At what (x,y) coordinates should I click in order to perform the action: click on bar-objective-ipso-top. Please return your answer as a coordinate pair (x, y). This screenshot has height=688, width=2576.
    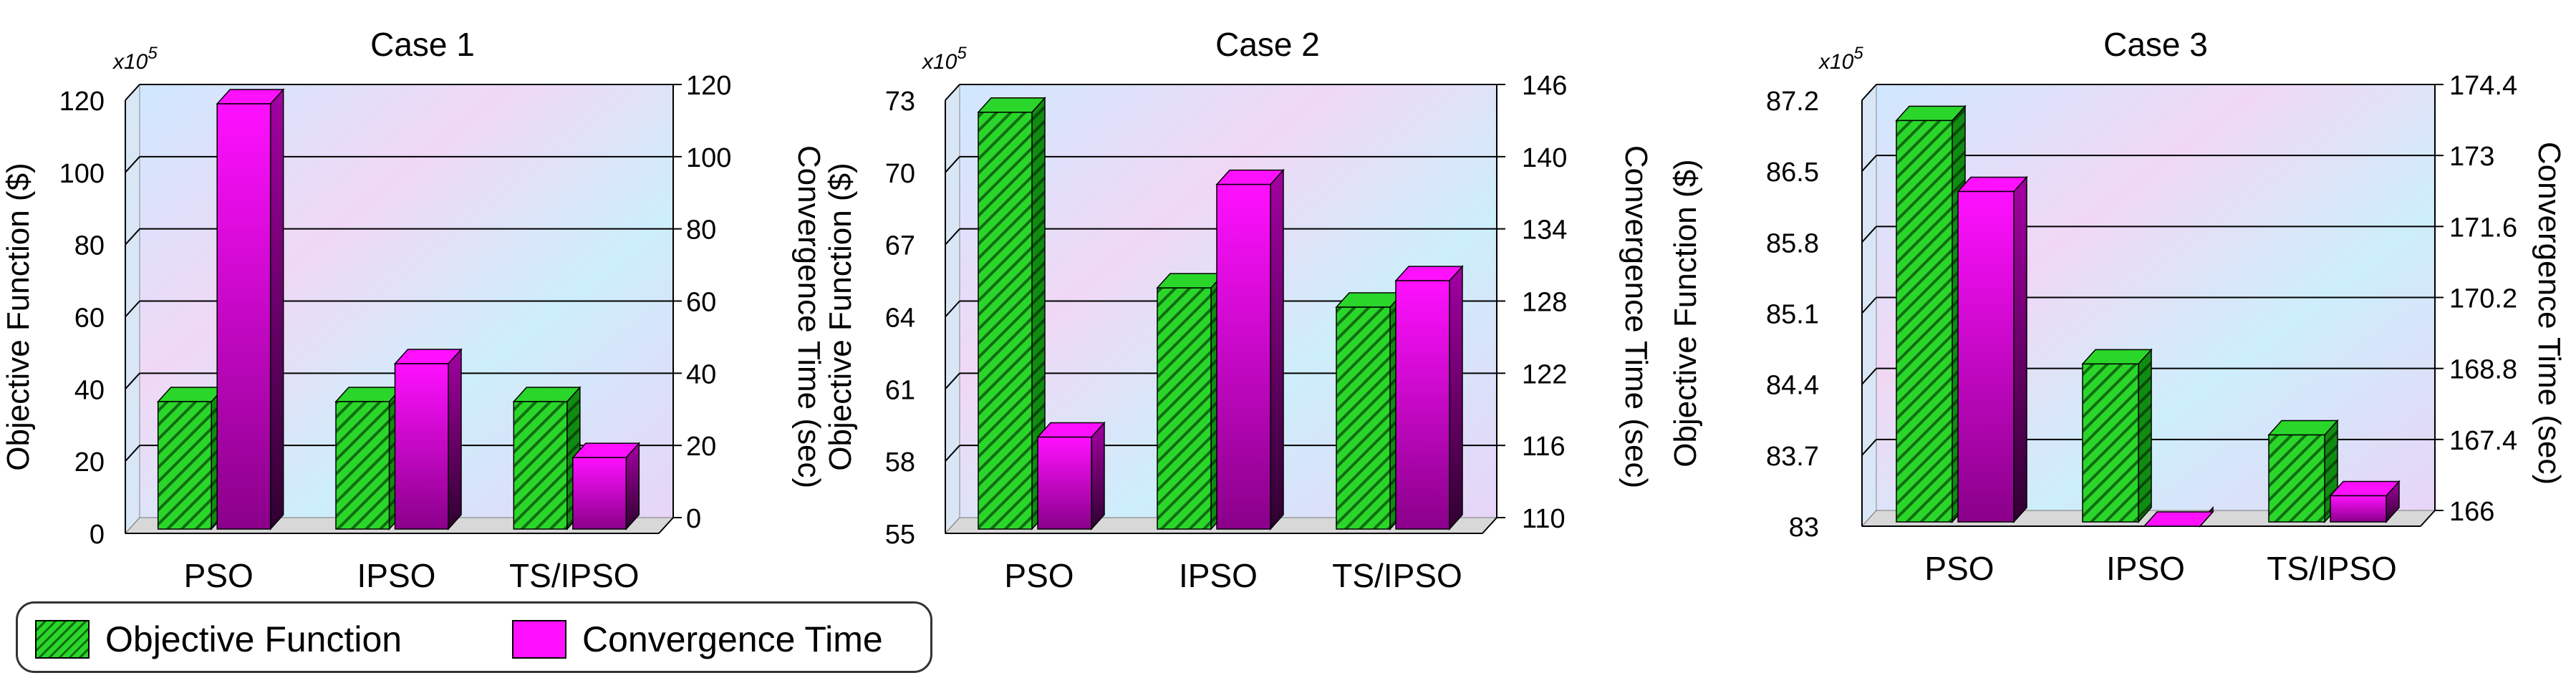
    Looking at the image, I should click on (2117, 357).